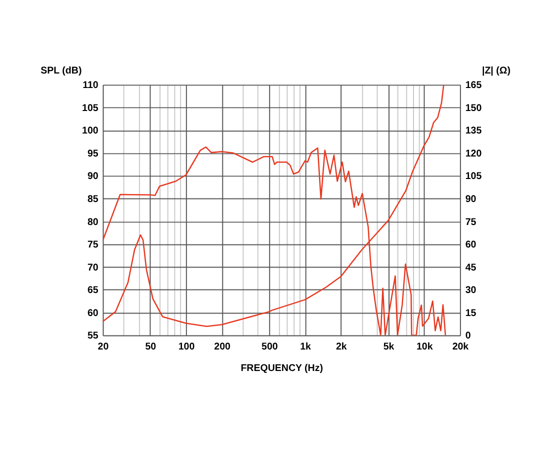  I want to click on x-tick-label: 10k, so click(425, 346).